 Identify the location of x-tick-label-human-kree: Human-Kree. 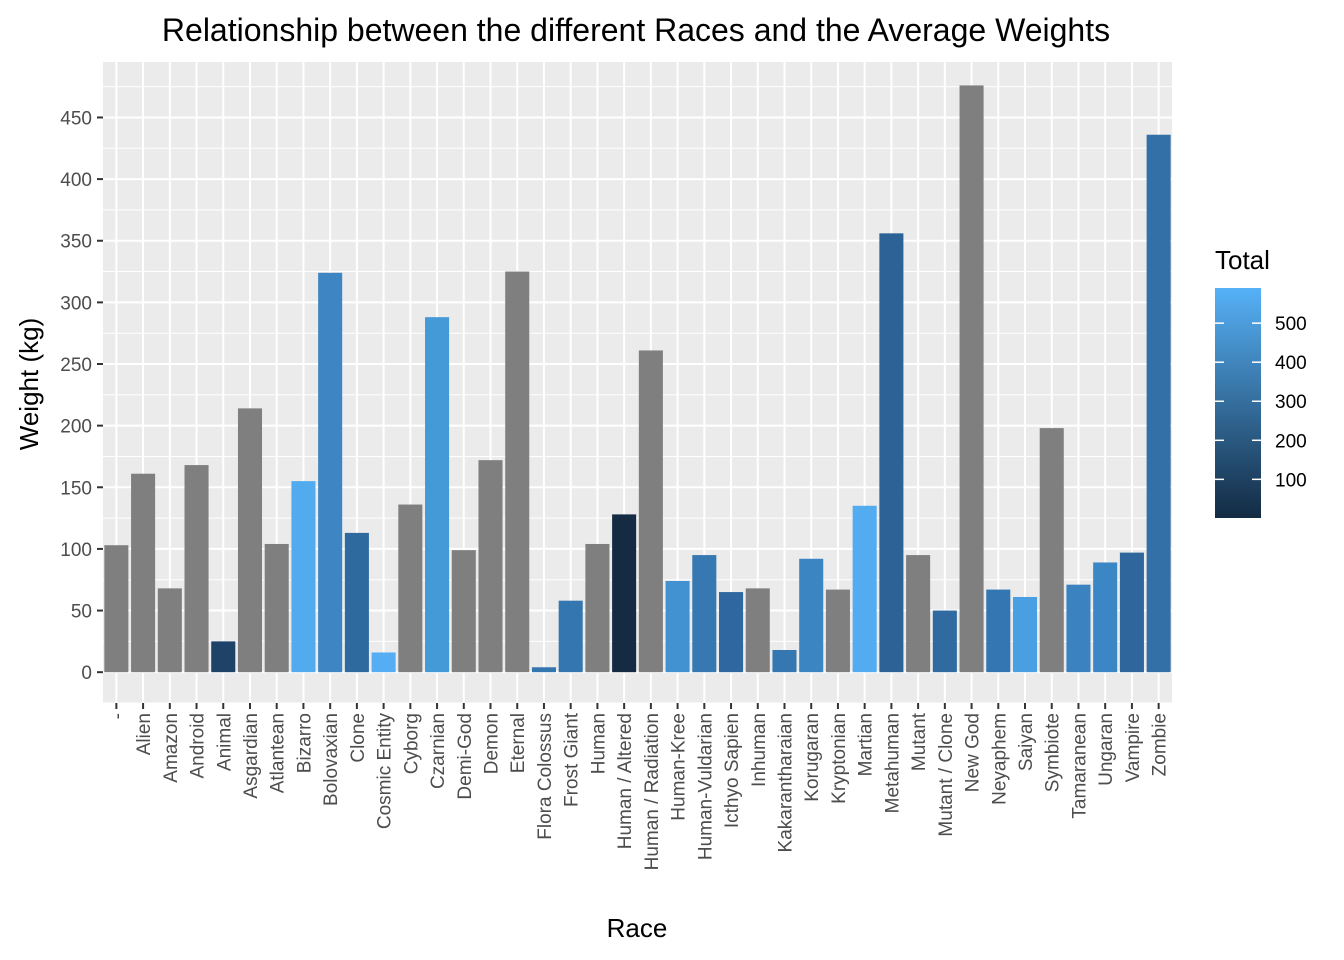
(679, 767).